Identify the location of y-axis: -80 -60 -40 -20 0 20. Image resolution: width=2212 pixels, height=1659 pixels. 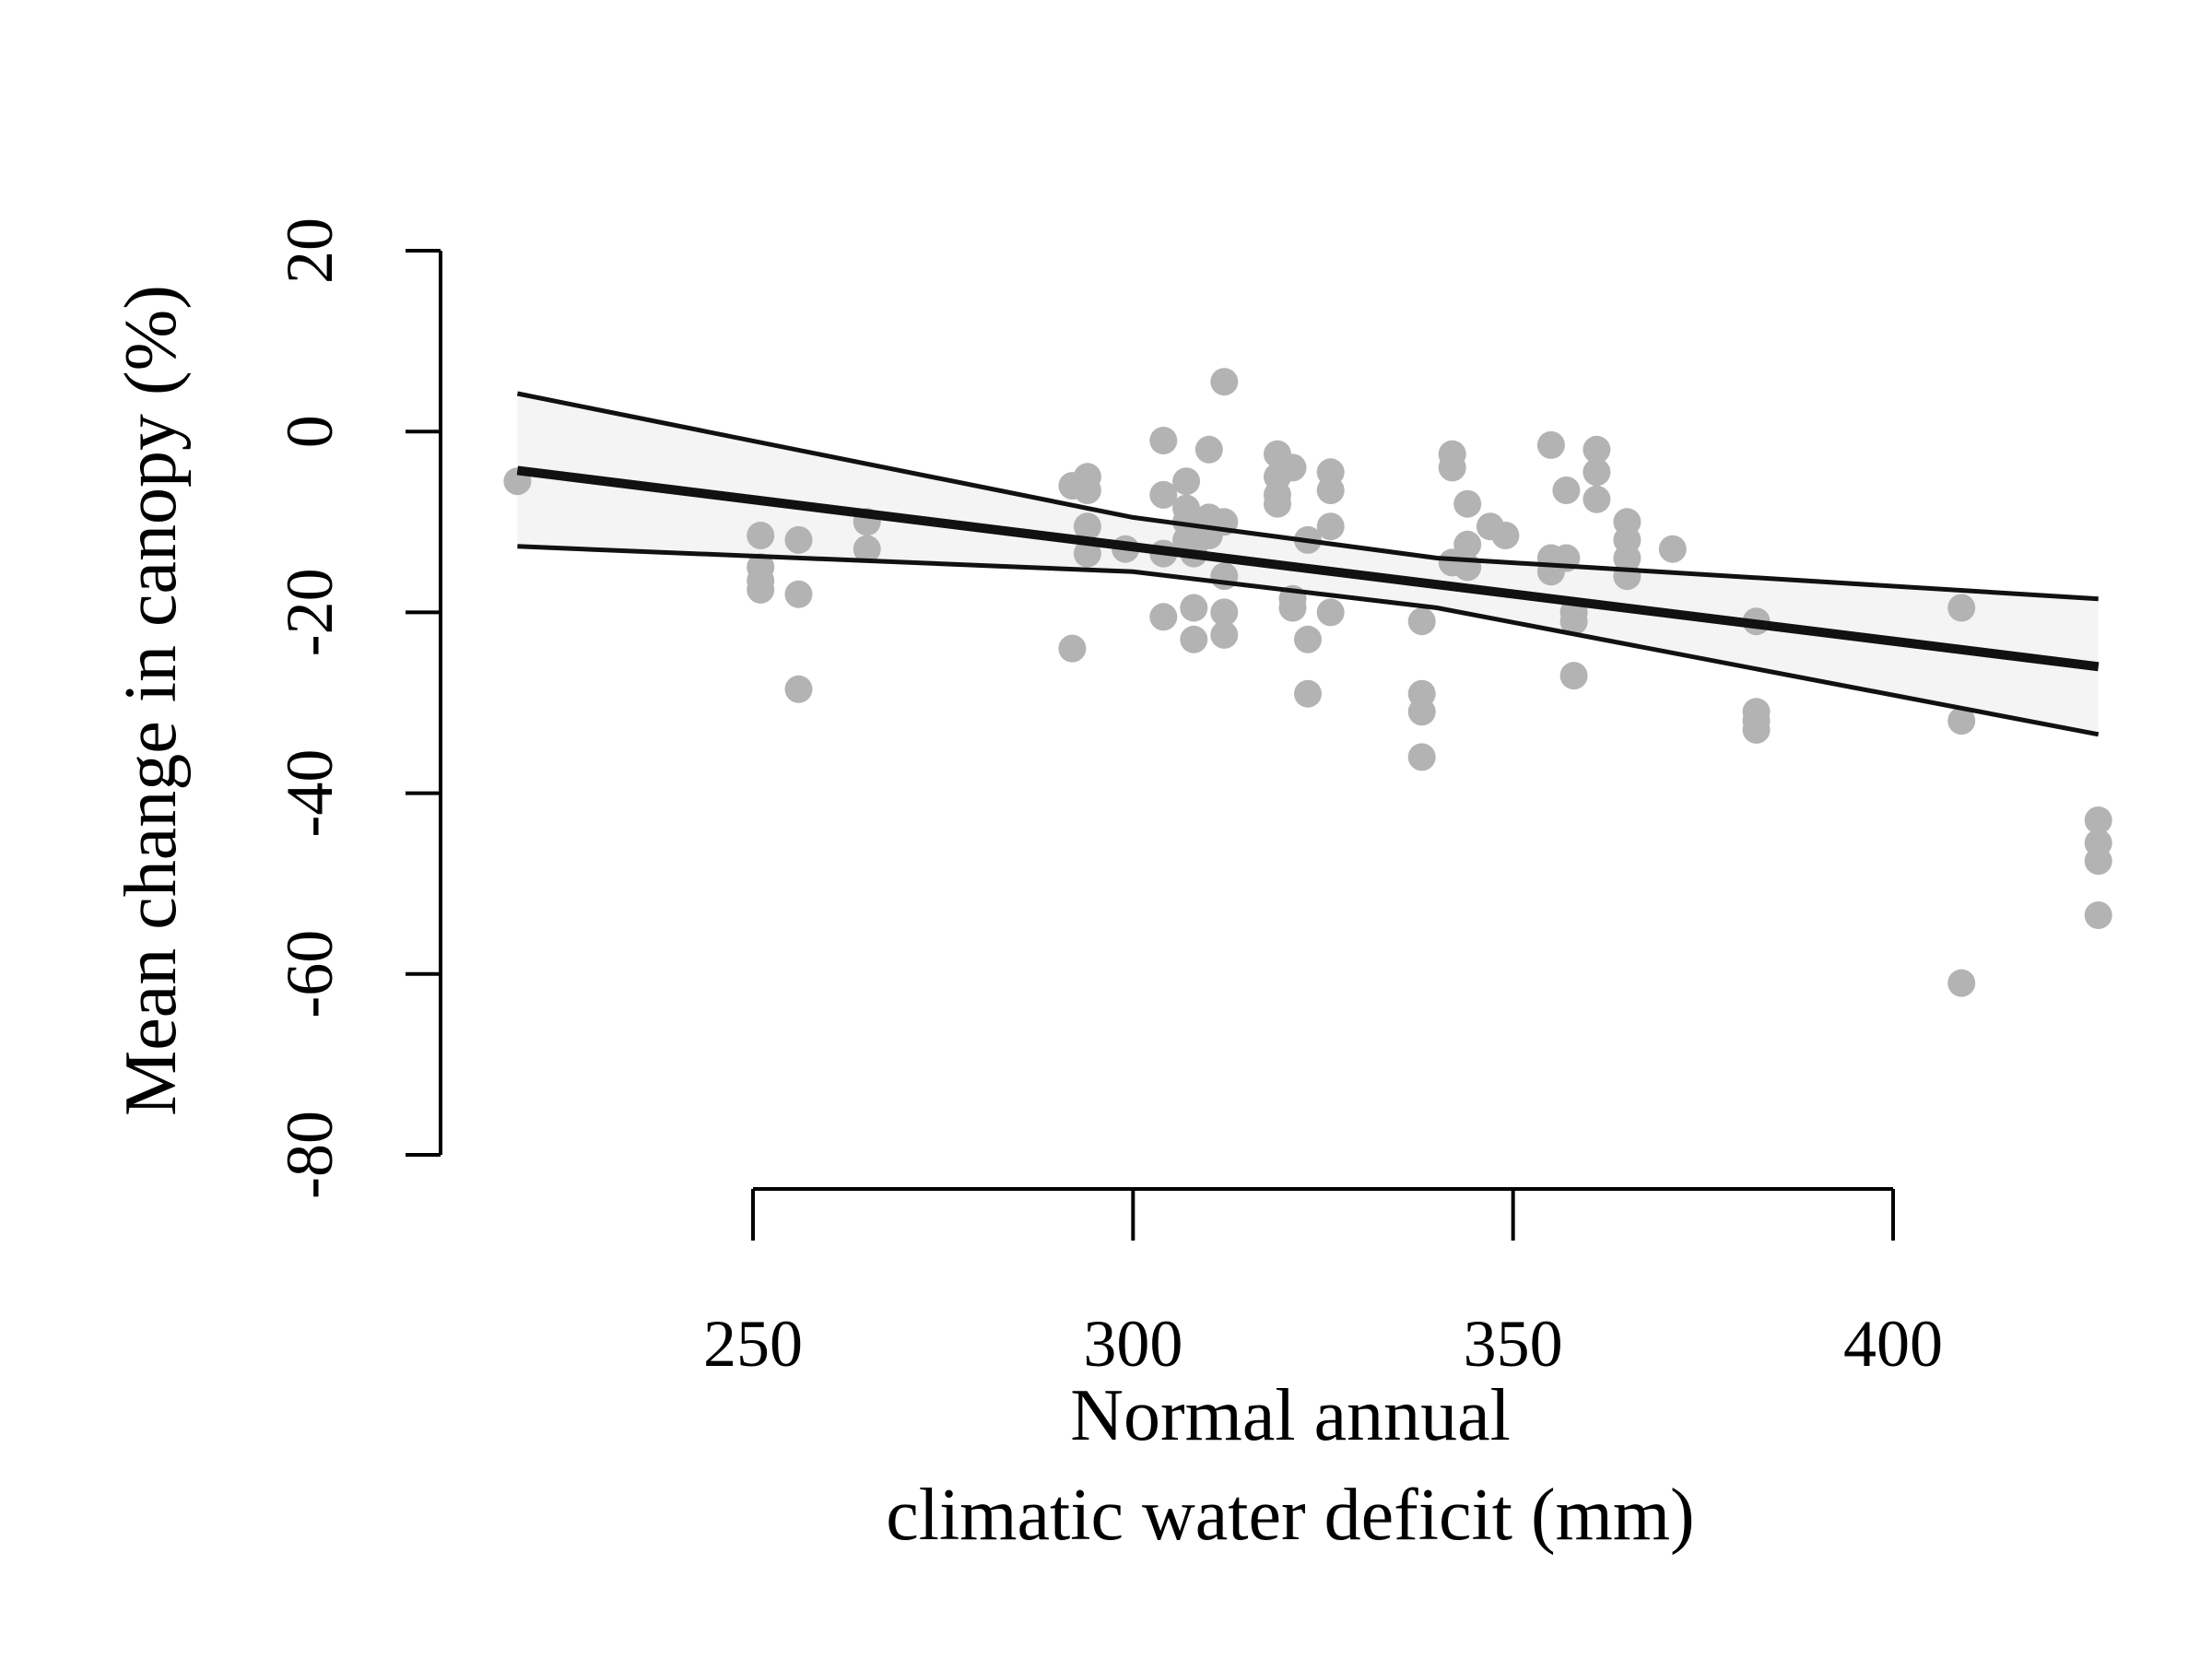
(357, 708).